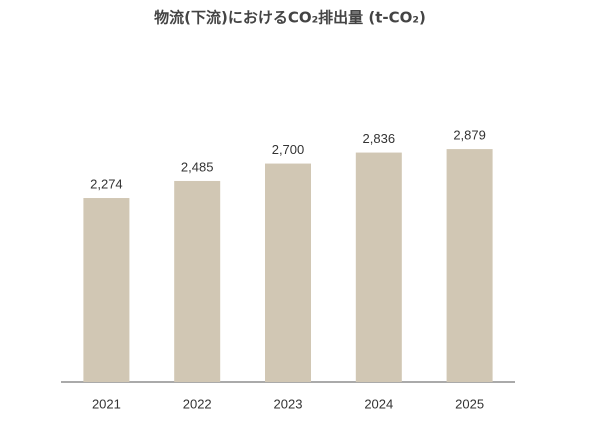 The height and width of the screenshot is (438, 596). Describe the element at coordinates (469, 135) in the screenshot. I see `value-label: 2,879` at that location.